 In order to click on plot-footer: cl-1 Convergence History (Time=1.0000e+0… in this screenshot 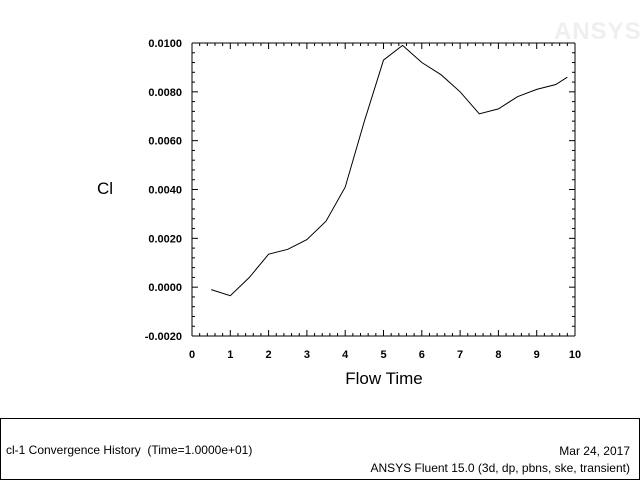, I will do `click(320, 449)`.